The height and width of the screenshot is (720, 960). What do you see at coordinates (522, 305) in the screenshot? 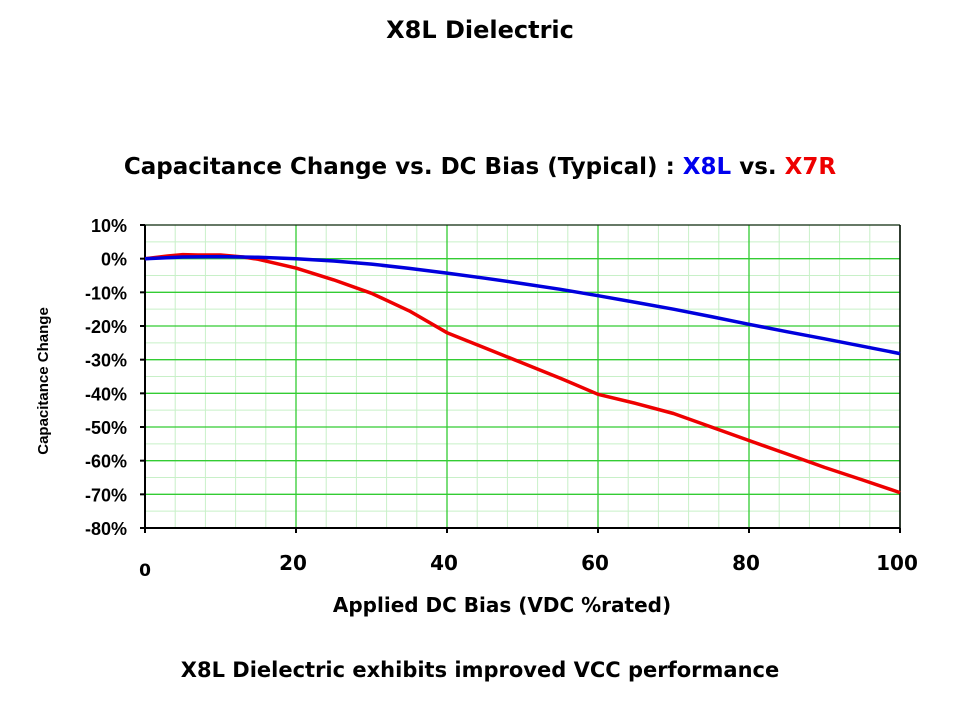
I see `series-line-x8l` at bounding box center [522, 305].